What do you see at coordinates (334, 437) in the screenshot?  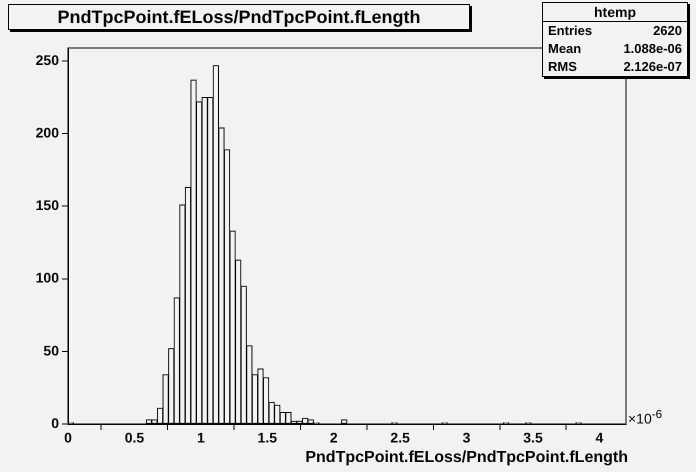 I see `x-tick-label: 2` at bounding box center [334, 437].